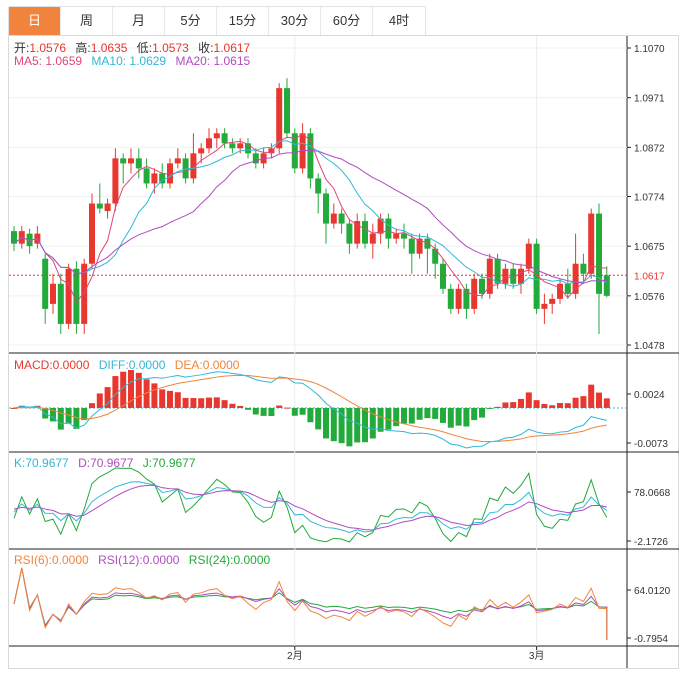 This screenshot has width=687, height=673. I want to click on k-line, so click(310, 507).